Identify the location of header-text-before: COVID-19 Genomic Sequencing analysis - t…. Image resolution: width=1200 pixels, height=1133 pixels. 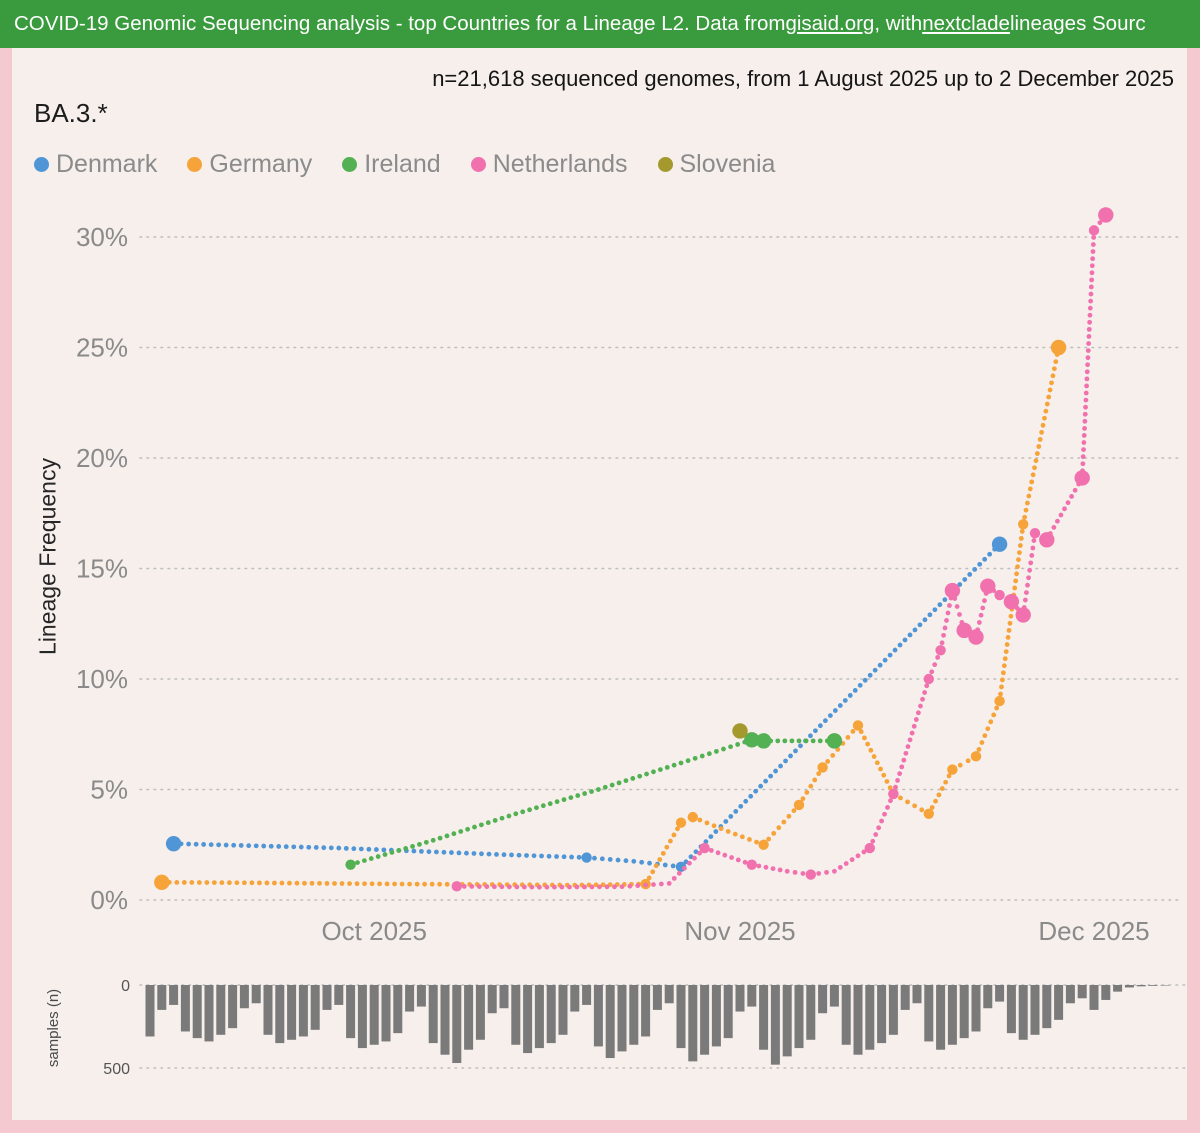
(400, 23).